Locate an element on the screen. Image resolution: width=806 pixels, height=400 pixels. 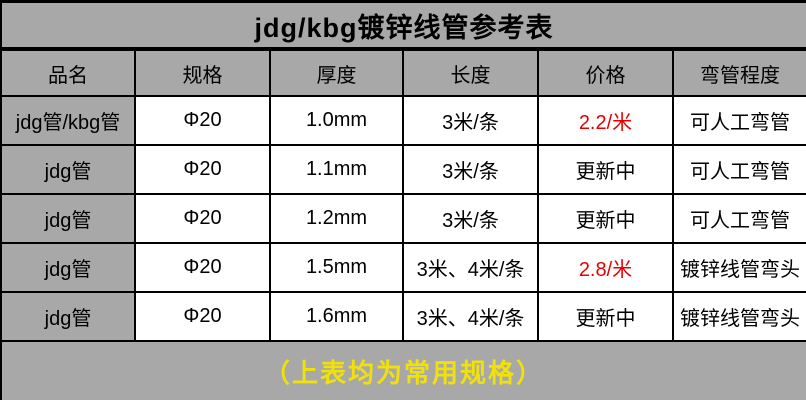
header-bend: 弯管程度 is located at coordinates (739, 74).